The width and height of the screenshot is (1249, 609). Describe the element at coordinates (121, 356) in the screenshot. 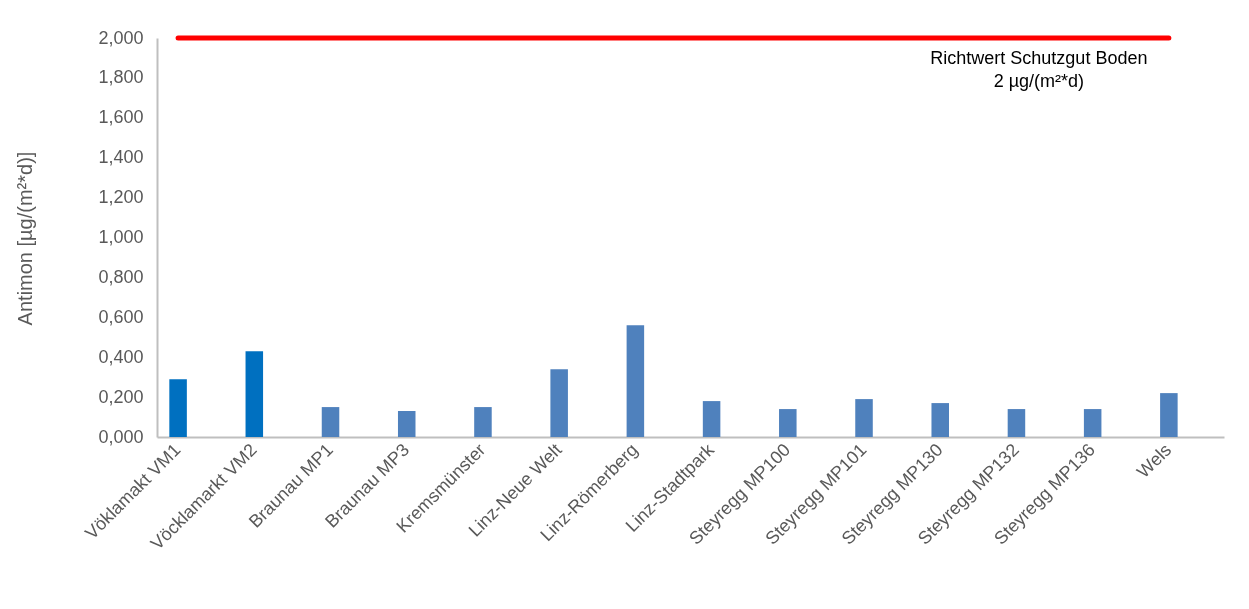

I see `y-tick-label: 0,400` at that location.